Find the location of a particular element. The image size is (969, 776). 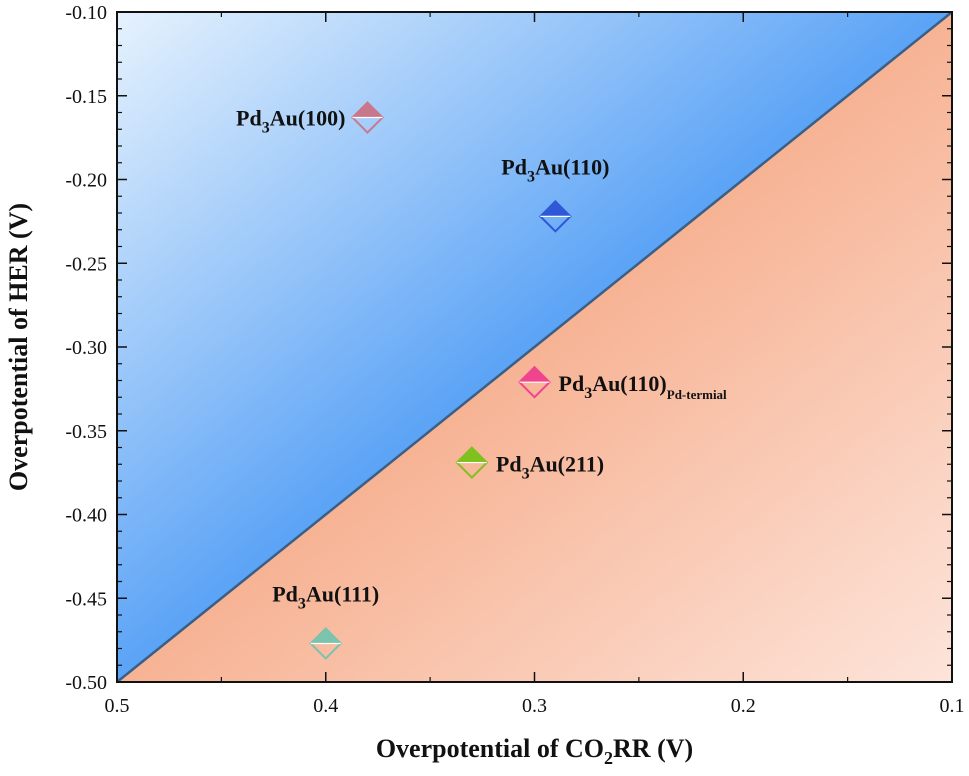

x-axis-title-subscript: 2 is located at coordinates (608, 758).